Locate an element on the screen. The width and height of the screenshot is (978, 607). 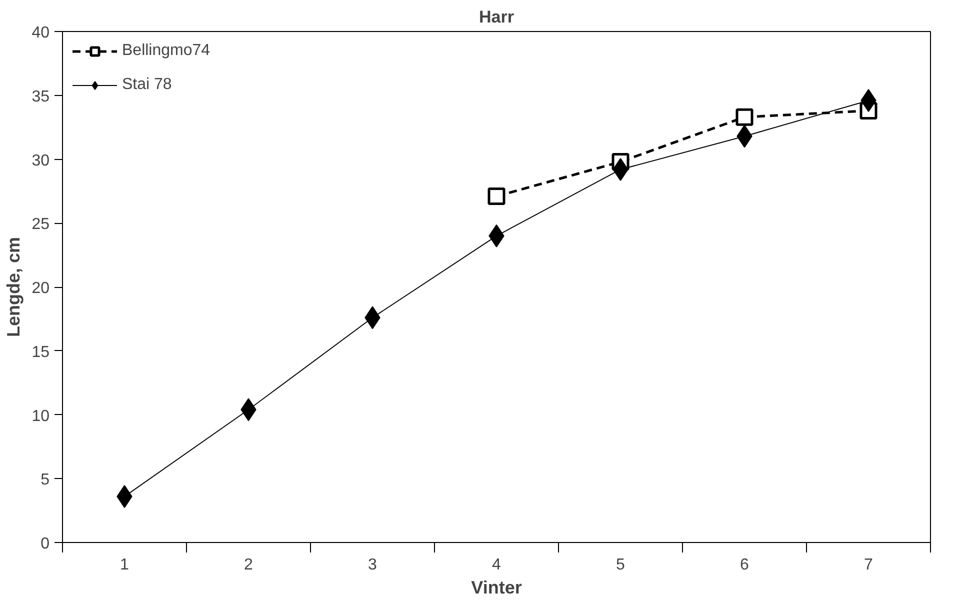
y-tick-label: 5 is located at coordinates (45, 480).